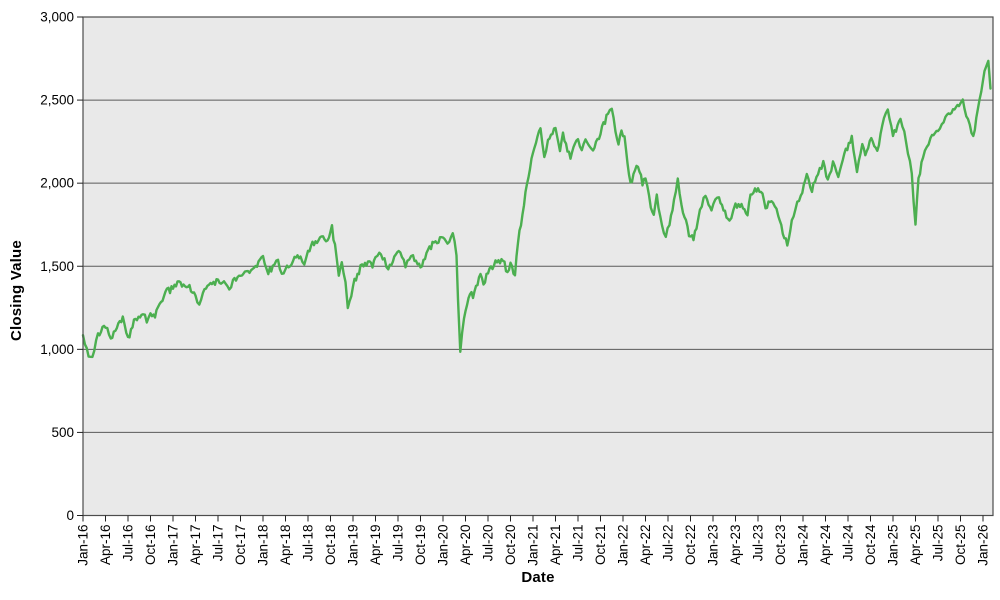 This screenshot has height=600, width=1000. Describe the element at coordinates (533, 545) in the screenshot. I see `x-tick-label: Jan-21` at that location.